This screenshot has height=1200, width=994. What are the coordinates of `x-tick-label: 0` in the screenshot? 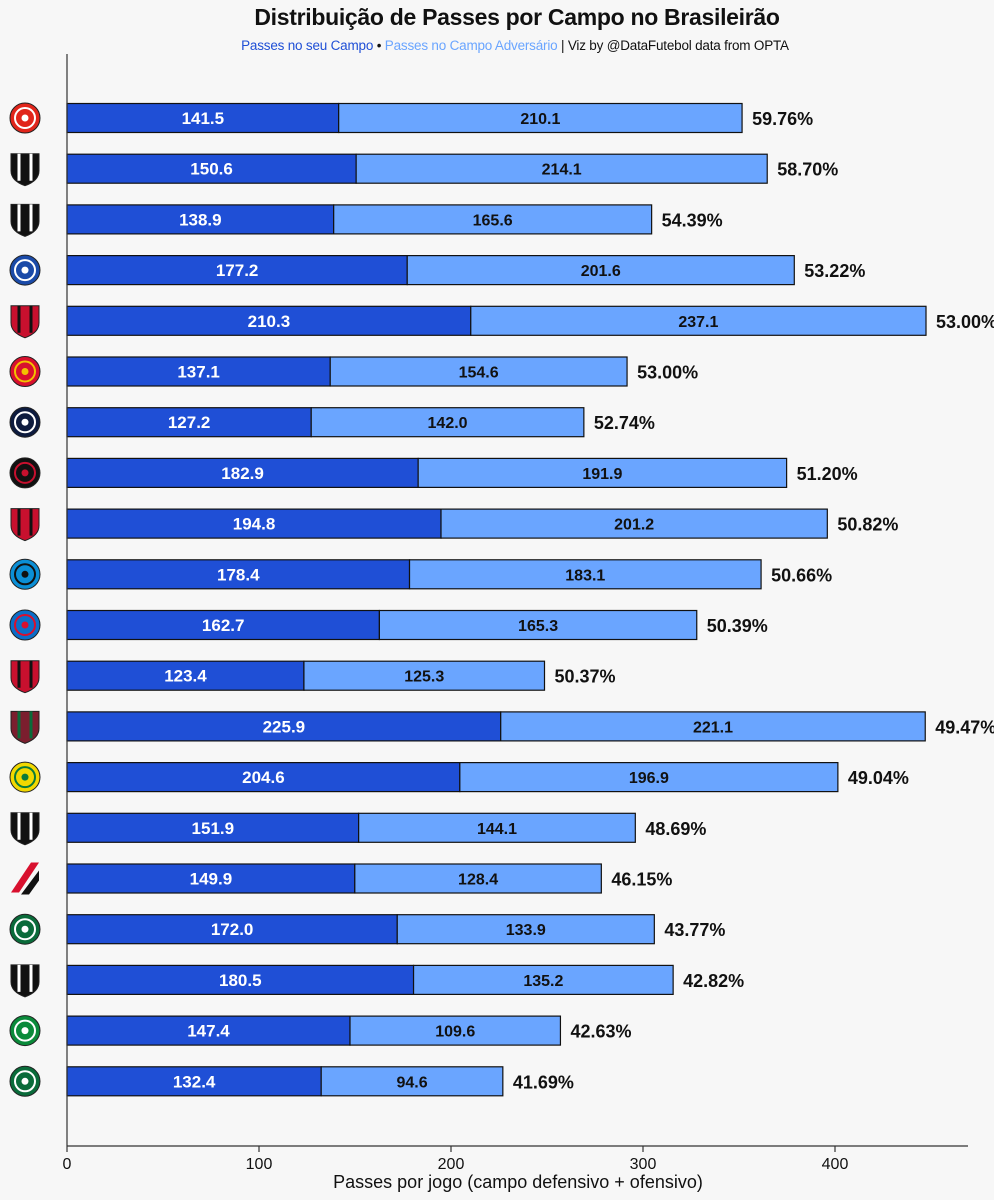 It's located at (67, 1164).